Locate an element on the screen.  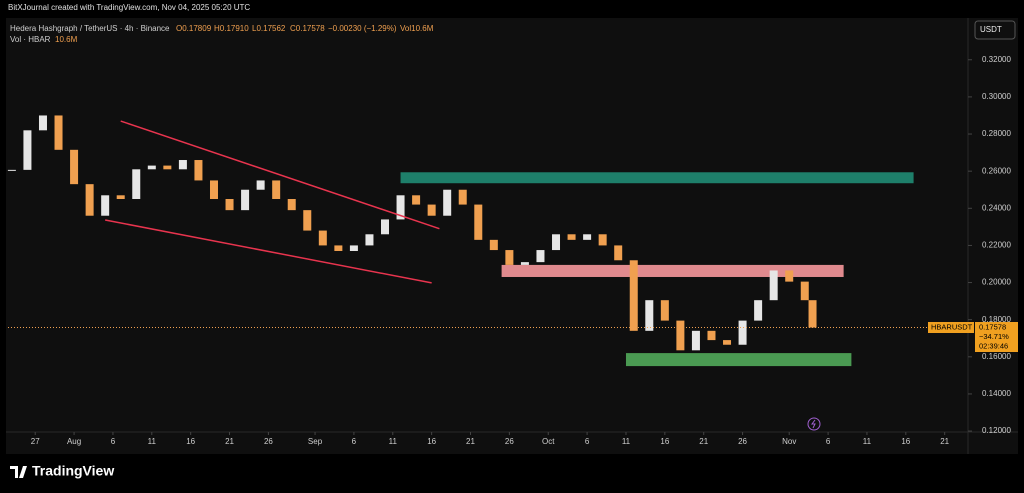
price-tag-change: −34.71% is located at coordinates (994, 336).